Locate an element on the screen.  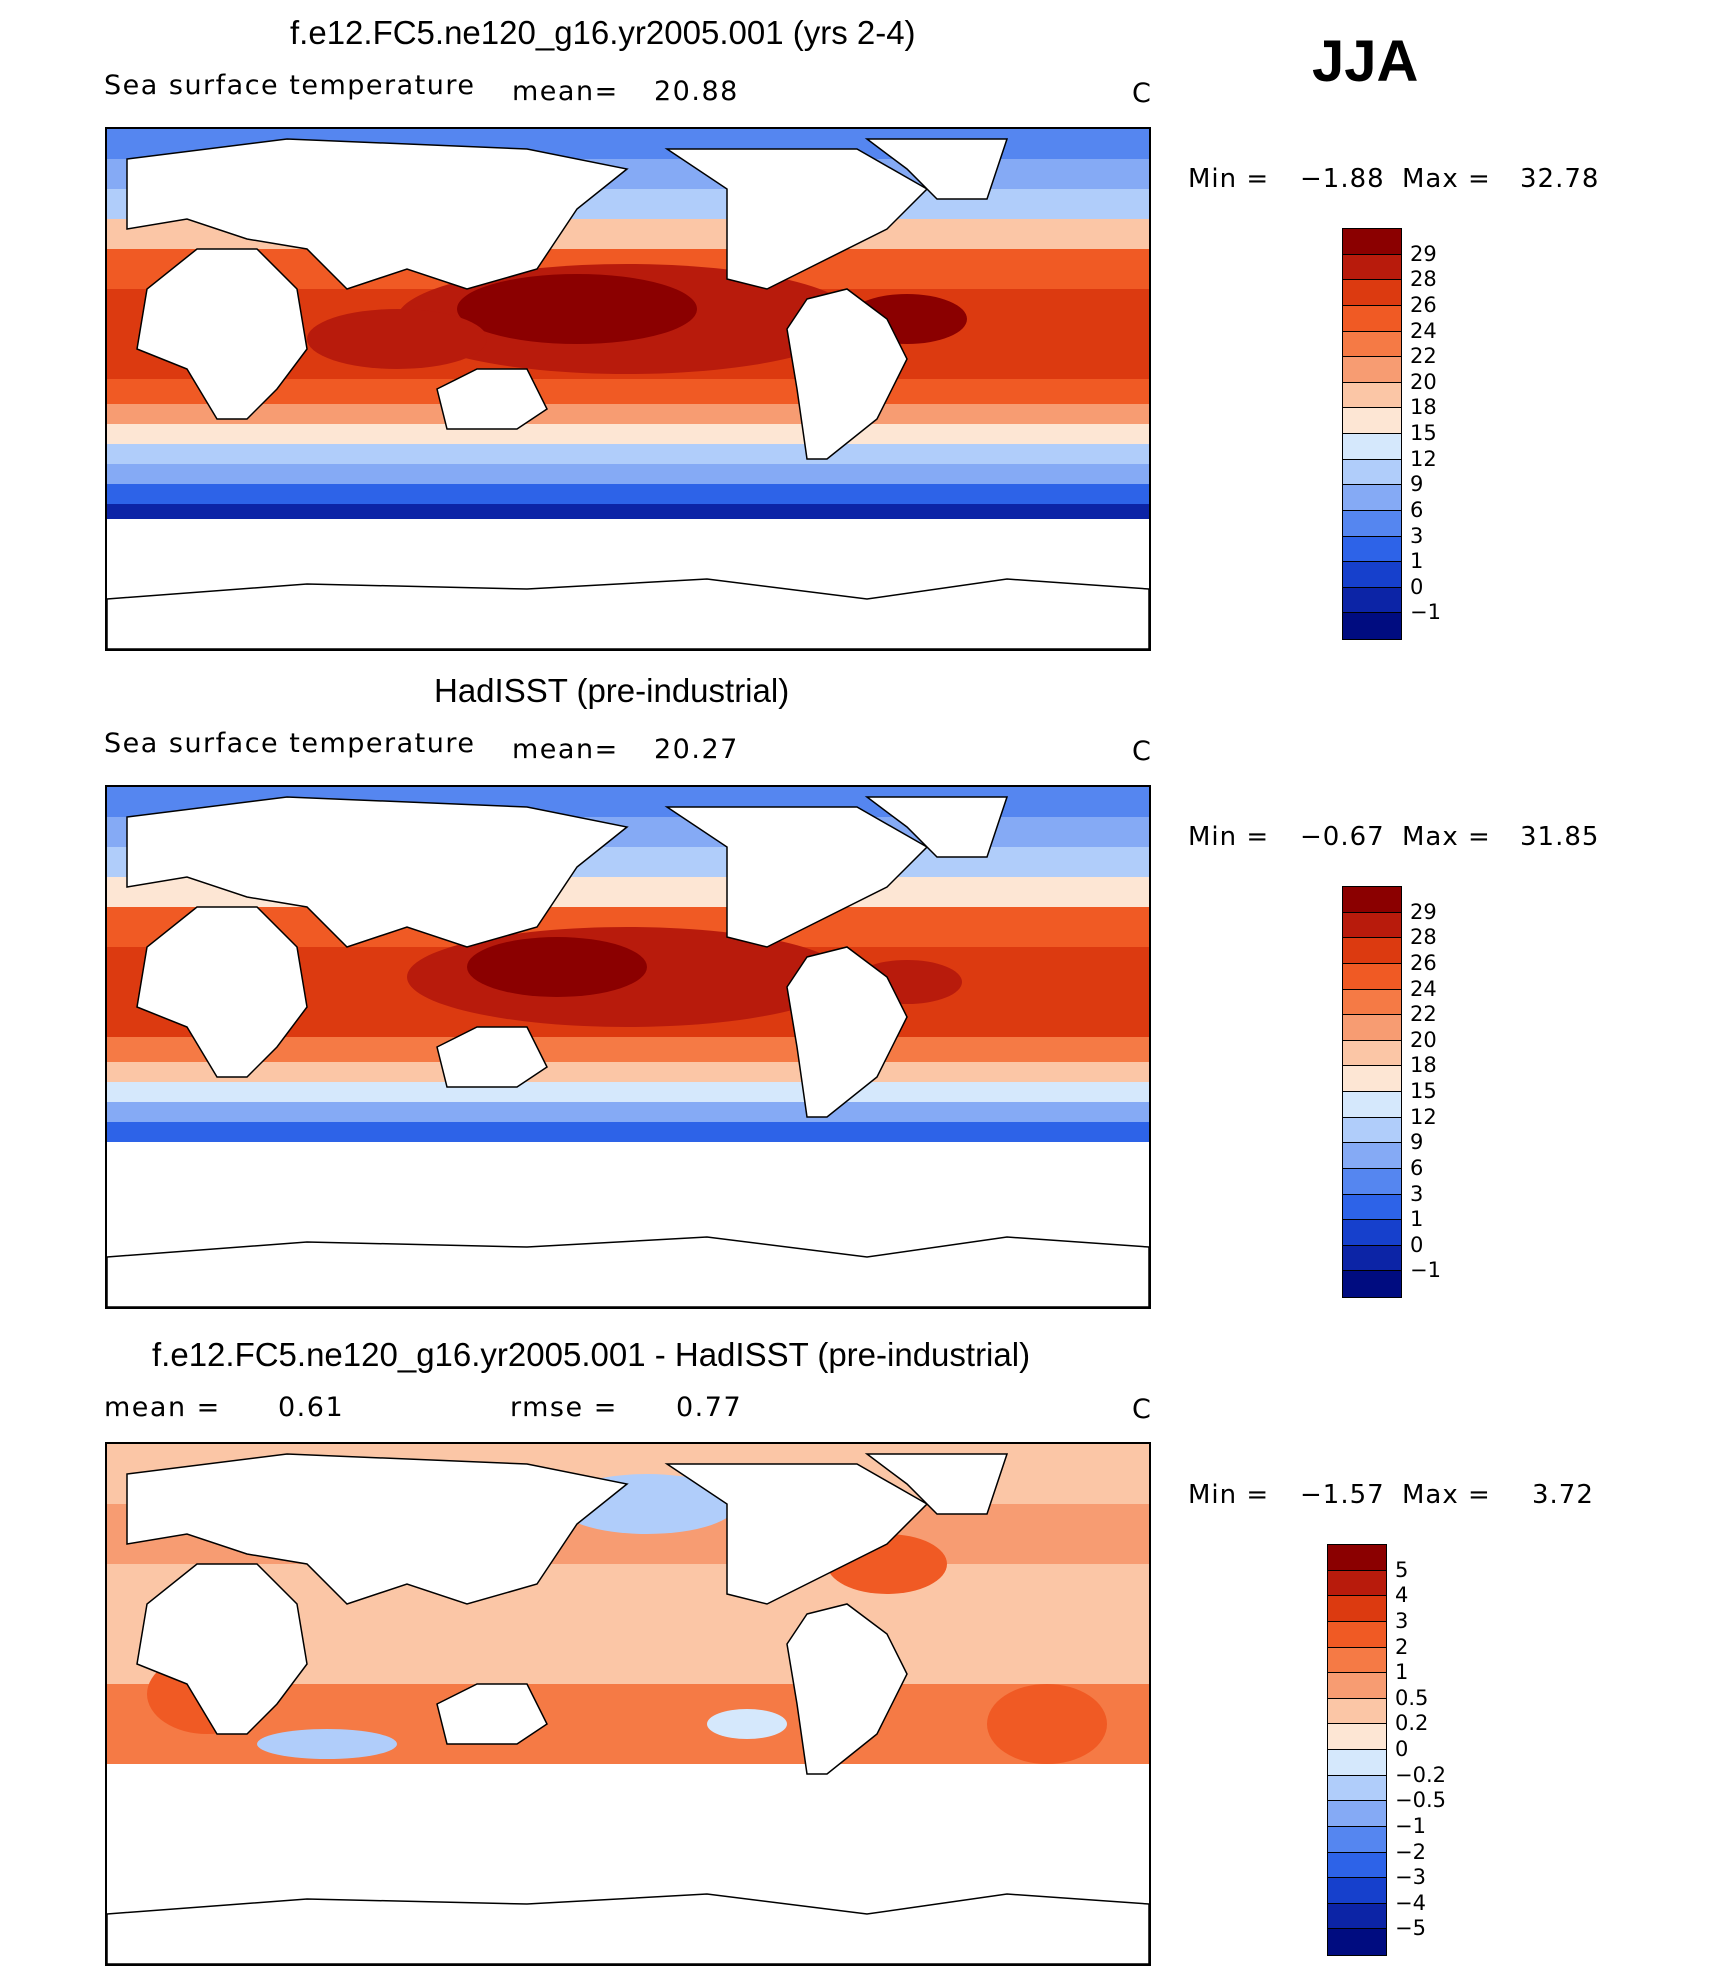
colorbar-tick-label: 29 is located at coordinates (1423, 911).